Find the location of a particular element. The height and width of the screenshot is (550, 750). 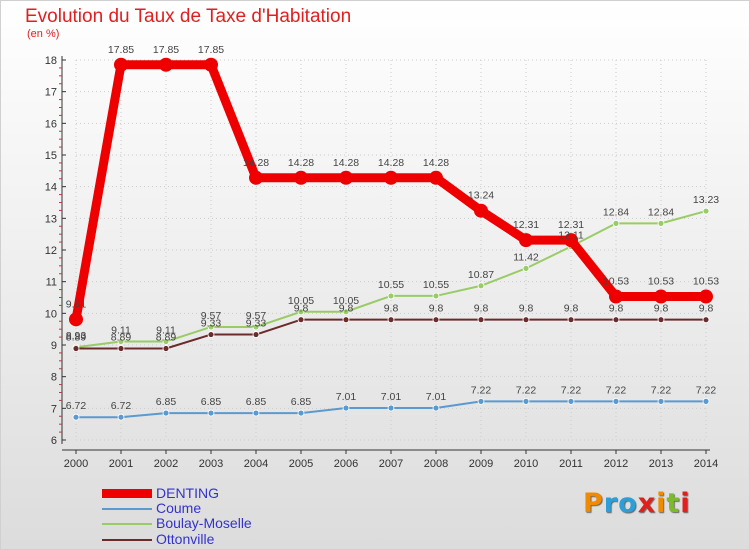

x-tick-label: 2010 is located at coordinates (526, 464).